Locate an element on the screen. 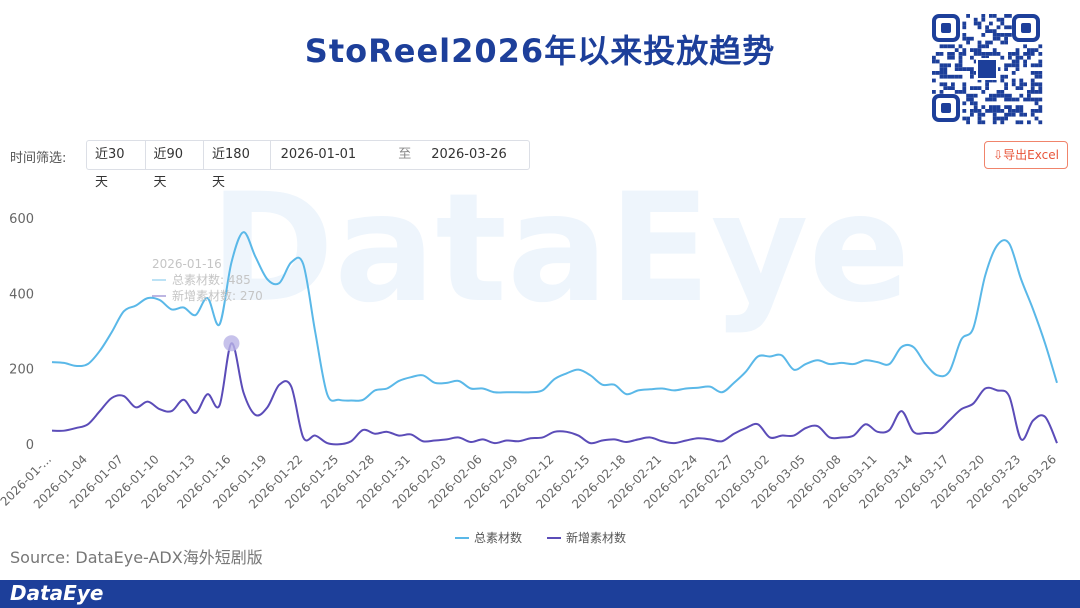 This screenshot has height=608, width=1080. preset-button: 近90天 is located at coordinates (175, 165).